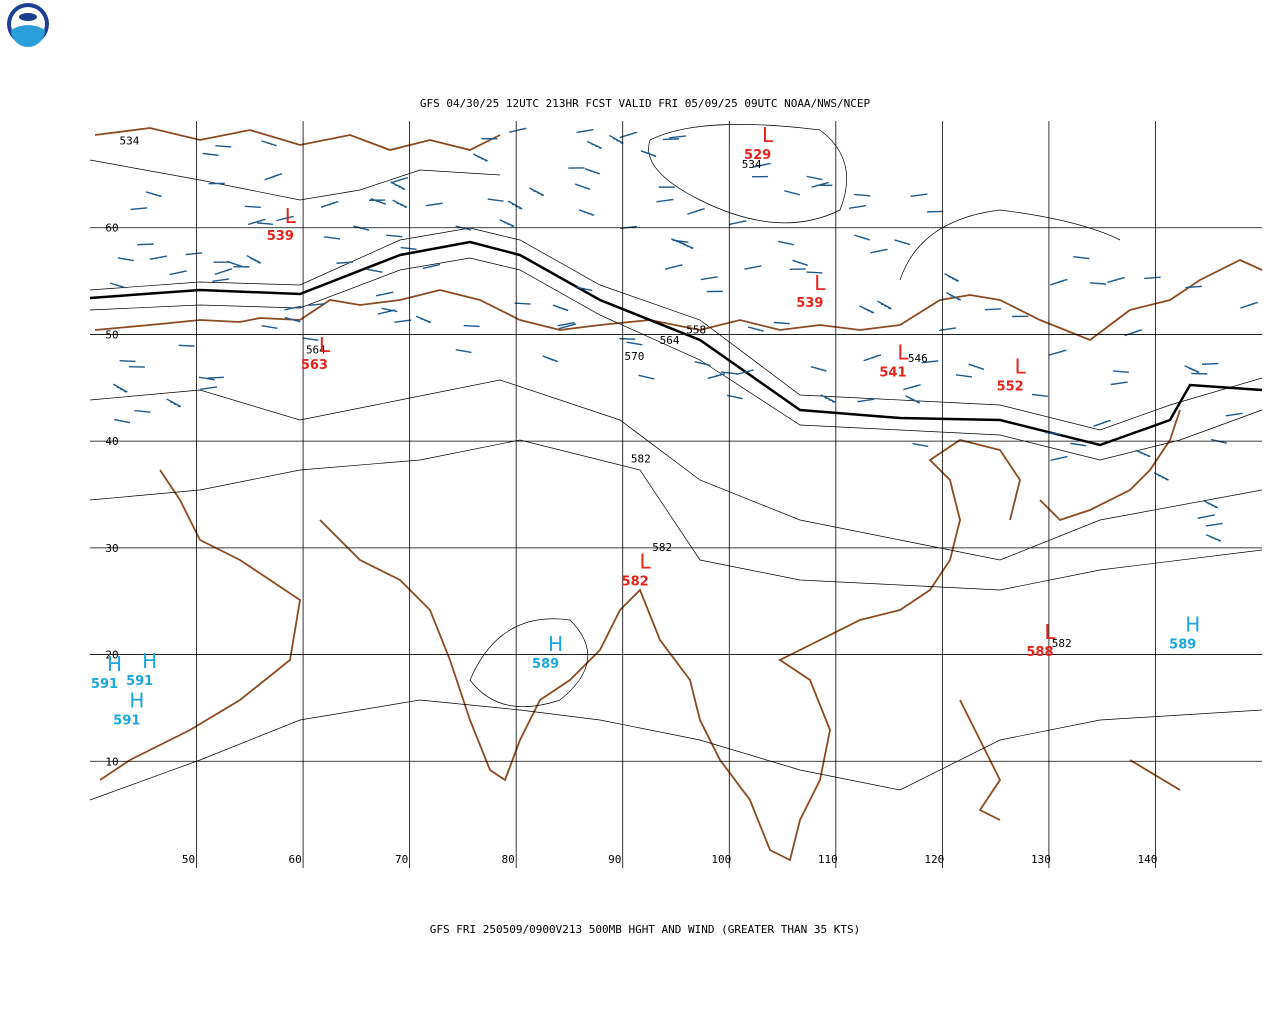  Describe the element at coordinates (129, 140) in the screenshot. I see `contour-label: 534` at that location.